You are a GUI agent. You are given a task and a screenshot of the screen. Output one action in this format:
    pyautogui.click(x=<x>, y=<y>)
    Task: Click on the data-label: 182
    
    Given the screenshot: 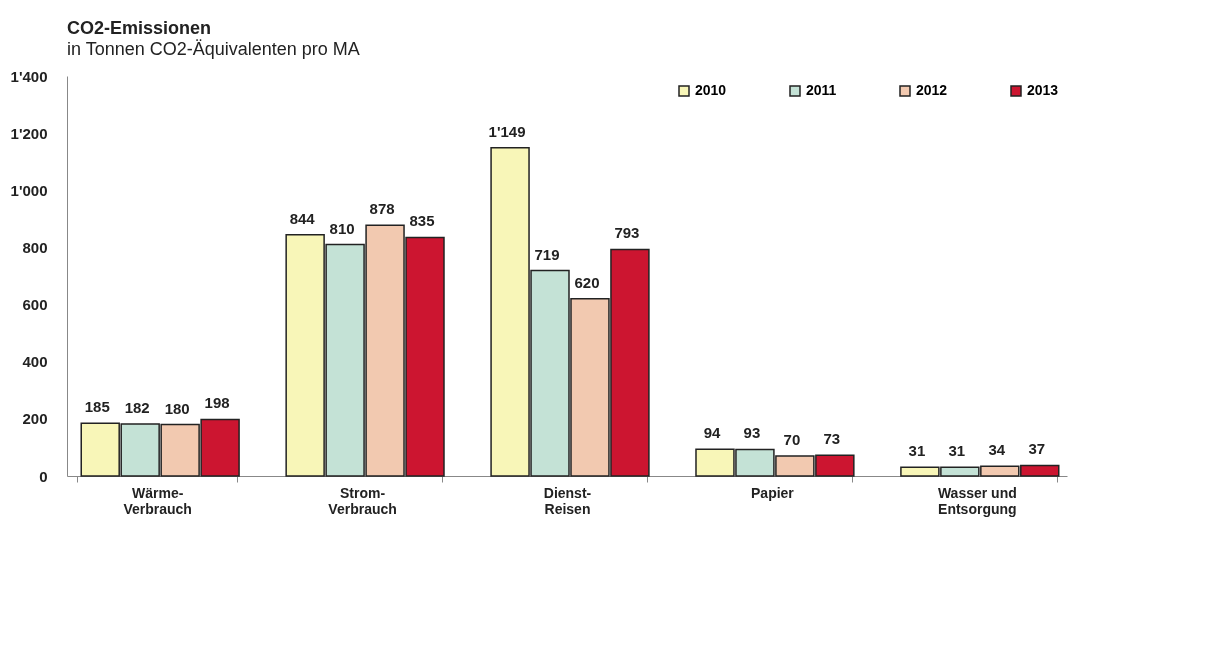 What is the action you would take?
    pyautogui.click(x=137, y=407)
    